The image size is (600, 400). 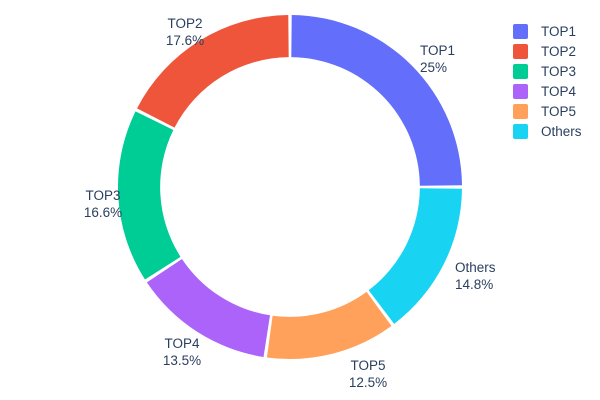 What do you see at coordinates (182, 352) in the screenshot?
I see `slice-label-top4: TOP4 13.5%` at bounding box center [182, 352].